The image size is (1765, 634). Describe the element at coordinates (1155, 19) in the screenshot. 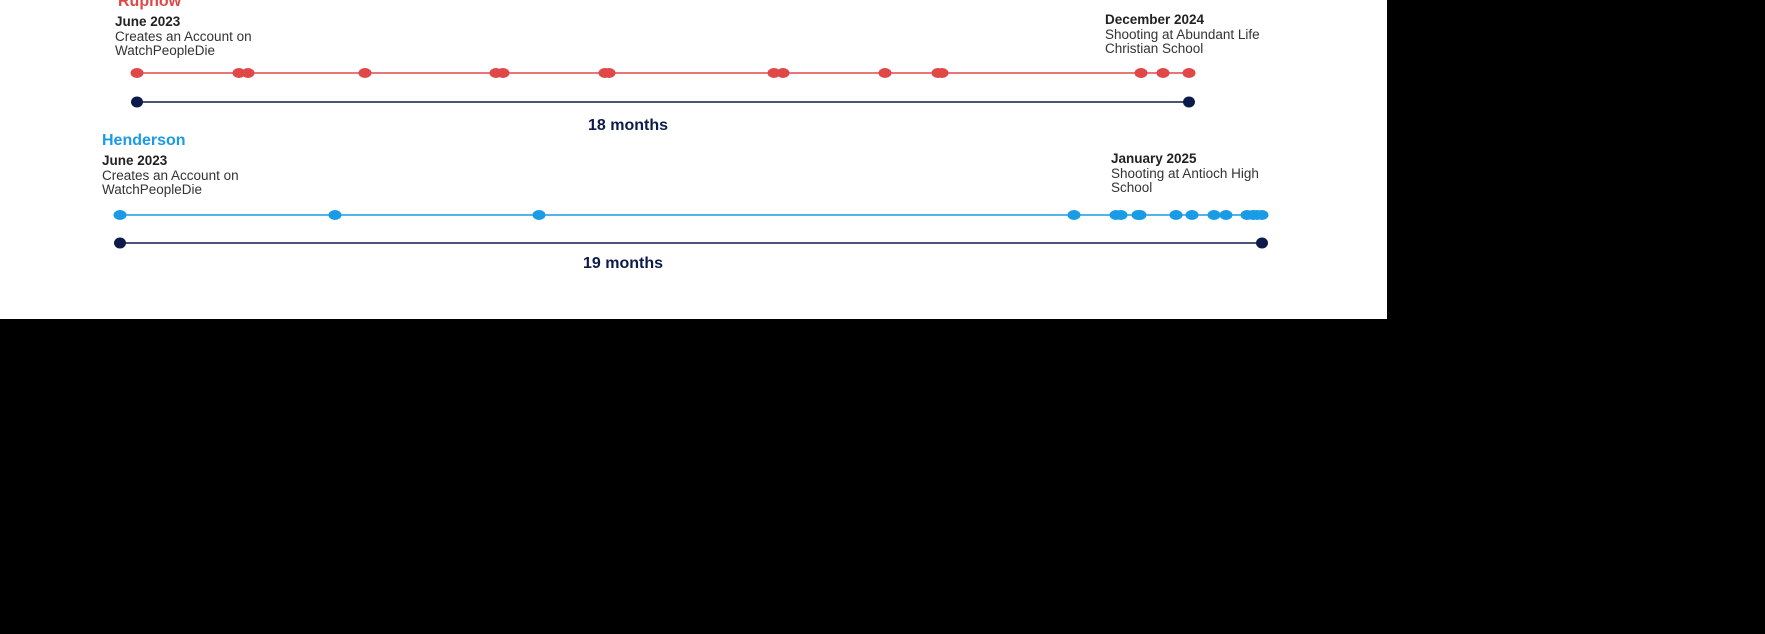

I see `end-date: December 2024` at that location.